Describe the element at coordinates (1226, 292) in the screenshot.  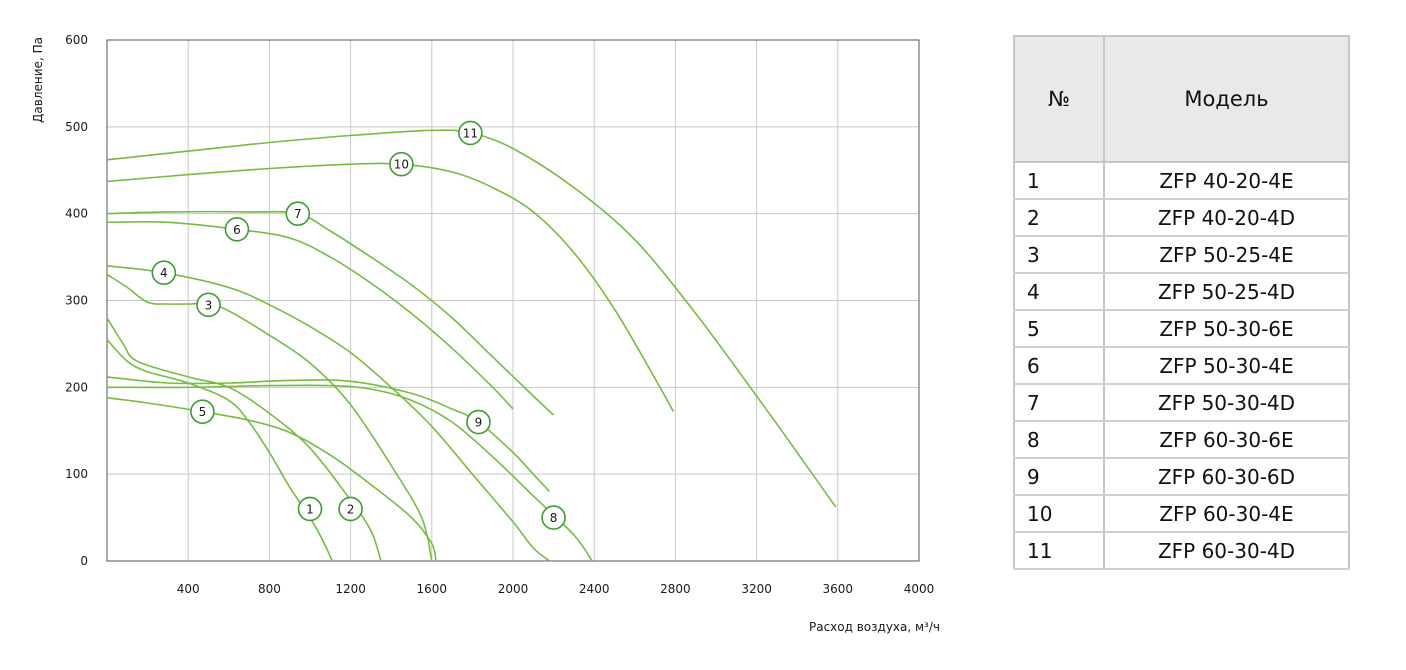
I see `model-name: ZFP 50-25-4D` at that location.